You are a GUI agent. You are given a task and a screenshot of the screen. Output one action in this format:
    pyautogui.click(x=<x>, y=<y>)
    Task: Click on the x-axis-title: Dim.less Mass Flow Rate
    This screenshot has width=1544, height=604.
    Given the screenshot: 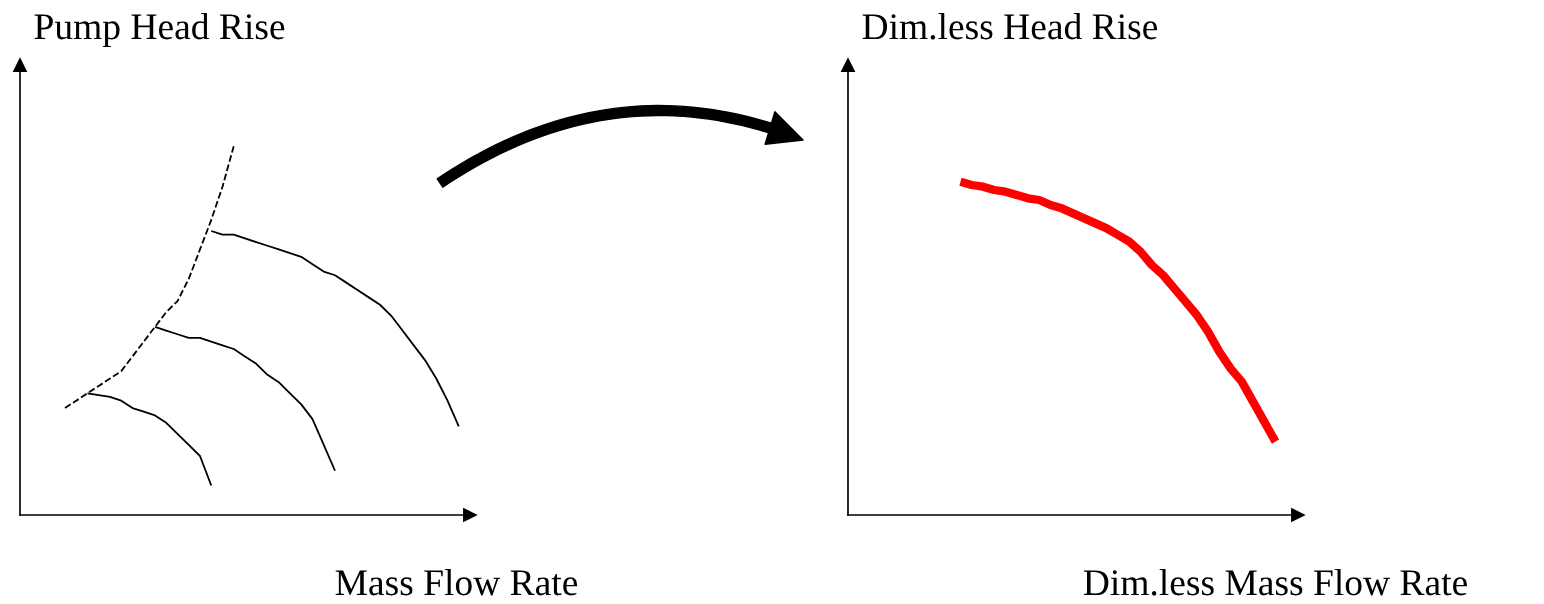 What is the action you would take?
    pyautogui.click(x=1275, y=582)
    